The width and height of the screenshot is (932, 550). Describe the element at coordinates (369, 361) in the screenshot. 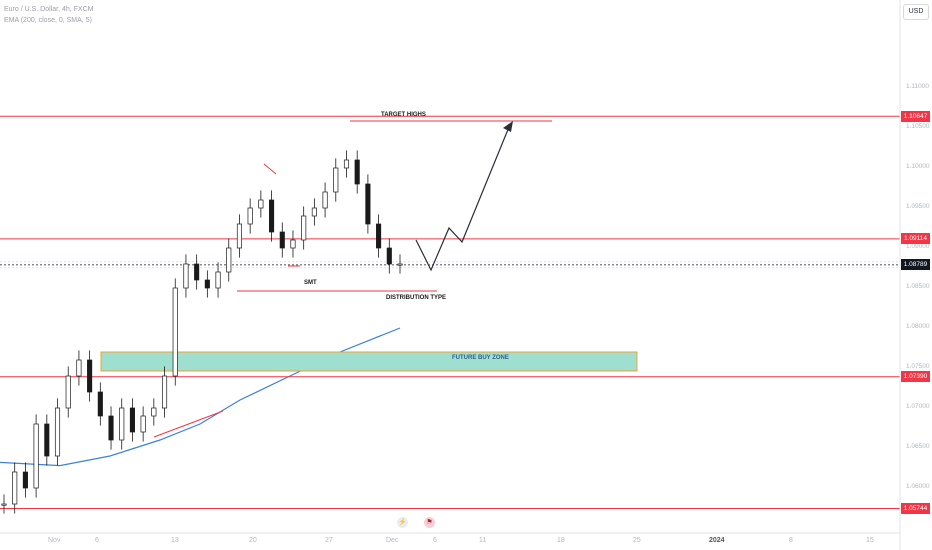

I see `future-buy-zone` at that location.